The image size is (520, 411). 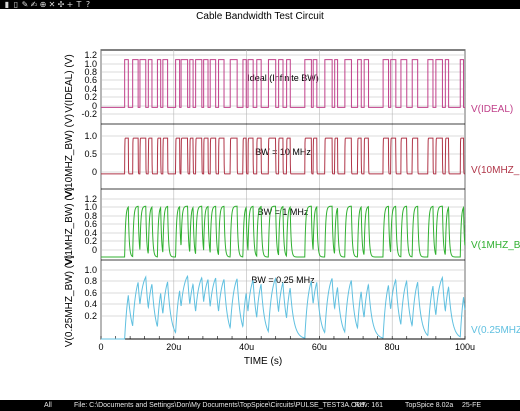 What do you see at coordinates (25, 4) in the screenshot?
I see `pencil-icon: ✎` at bounding box center [25, 4].